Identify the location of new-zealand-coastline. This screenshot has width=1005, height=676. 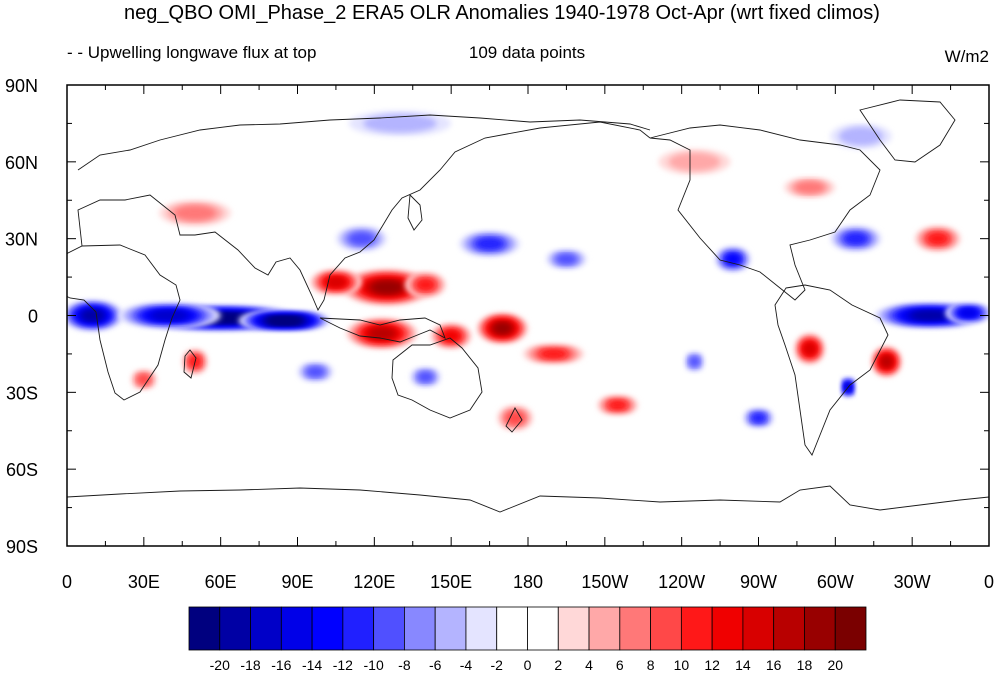
(514, 420).